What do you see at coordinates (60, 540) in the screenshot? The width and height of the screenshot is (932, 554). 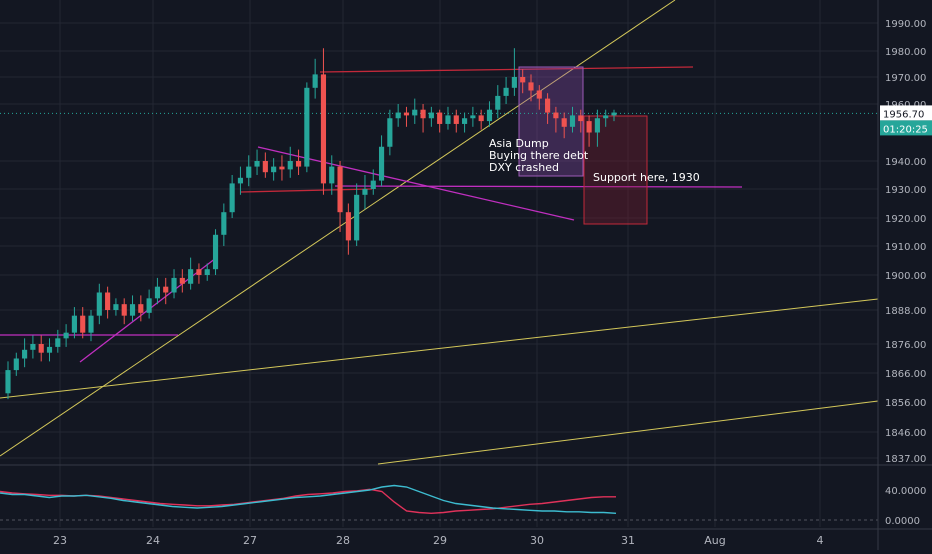 I see `time-tick-label-0: 23` at bounding box center [60, 540].